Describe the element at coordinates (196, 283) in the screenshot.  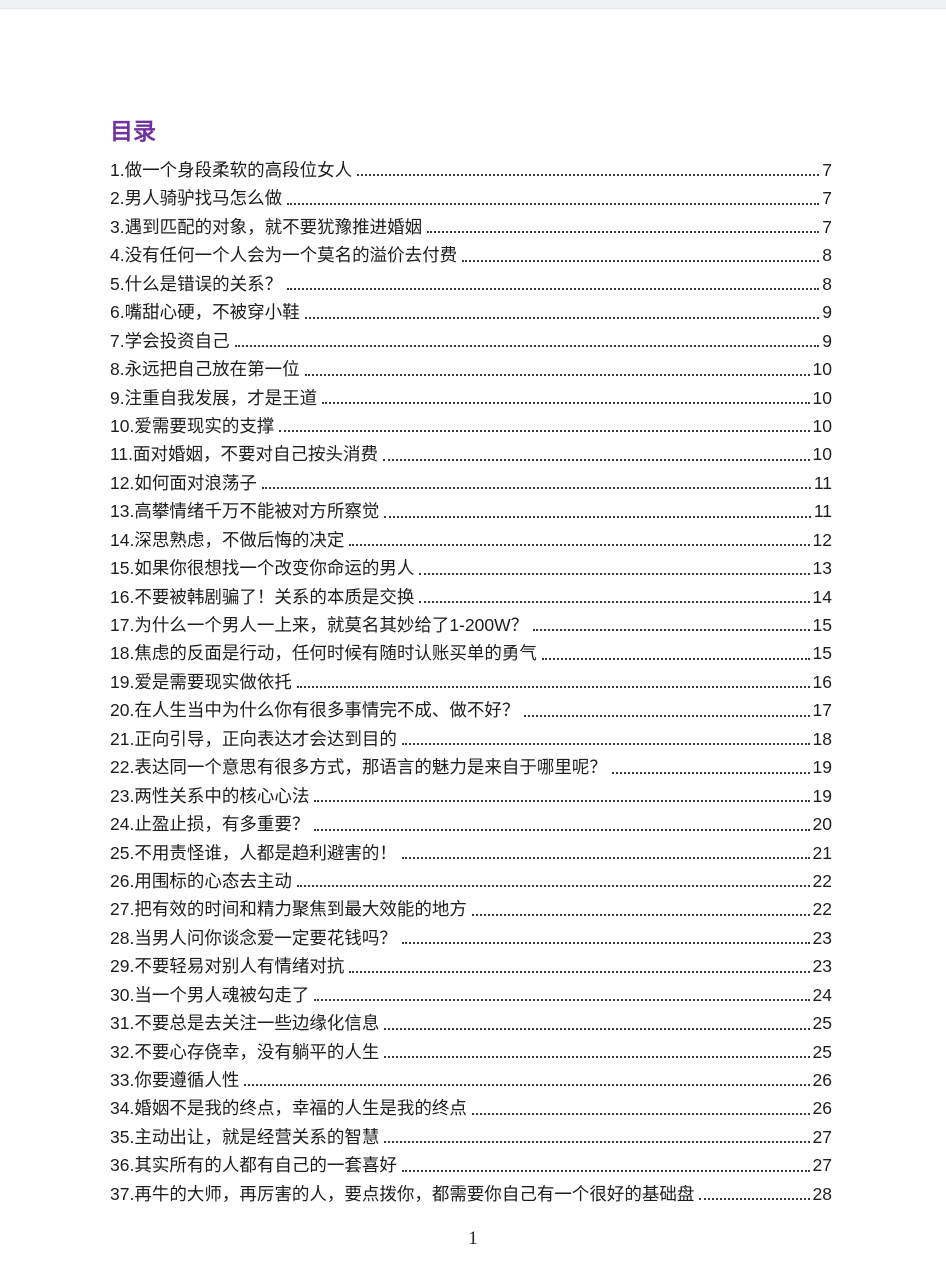
I see `toc-entry-label: 5.什么是错误的关系？` at that location.